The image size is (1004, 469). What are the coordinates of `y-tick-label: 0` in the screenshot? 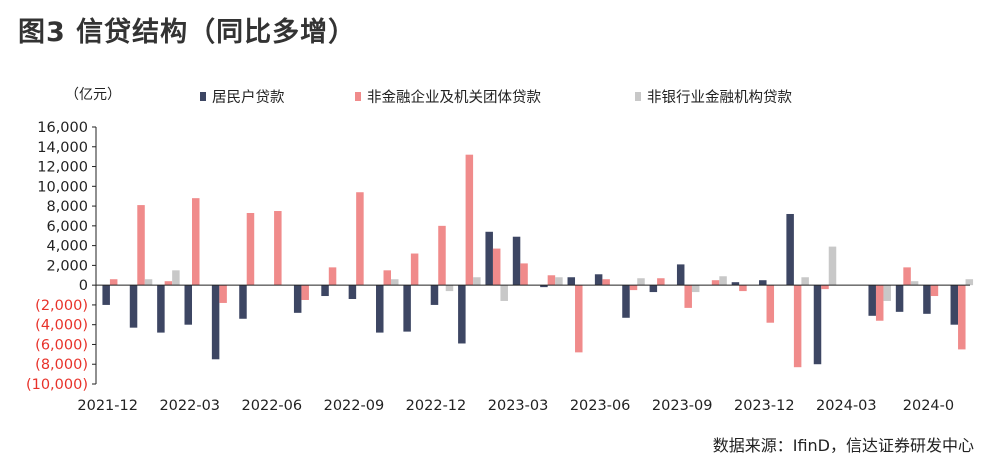 It's located at (83, 286).